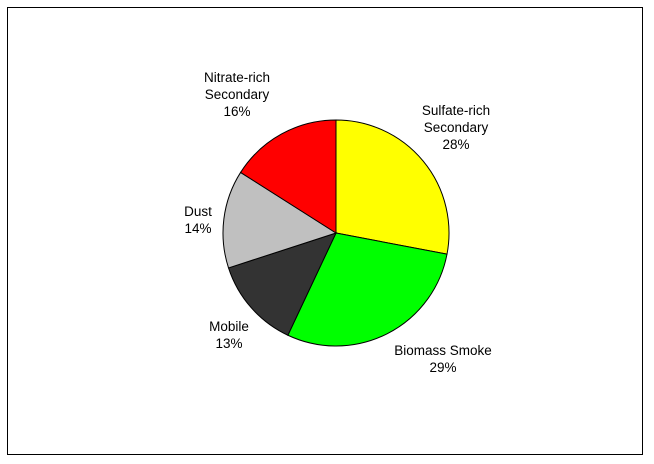 This screenshot has height=464, width=654. Describe the element at coordinates (288, 176) in the screenshot. I see `pie-slice-nitrate-rich-secondary` at that location.